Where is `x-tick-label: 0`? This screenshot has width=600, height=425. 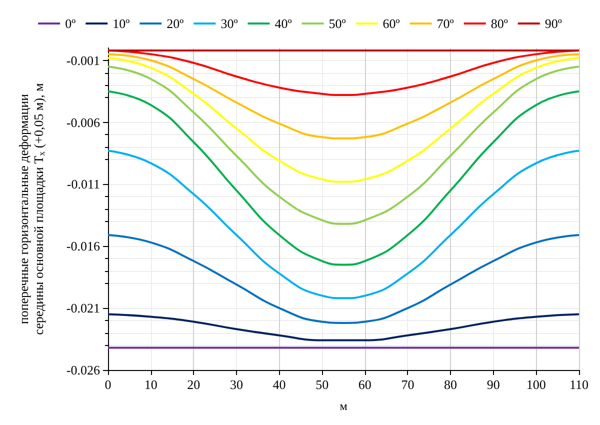
x-tick-label: 0 is located at coordinates (108, 384).